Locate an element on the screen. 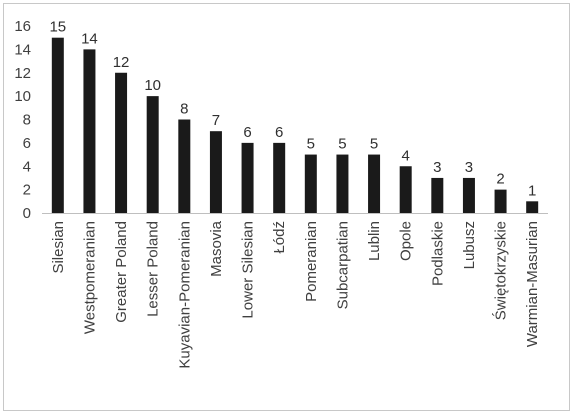 The height and width of the screenshot is (416, 574). data-label-1: 14 is located at coordinates (89, 38).